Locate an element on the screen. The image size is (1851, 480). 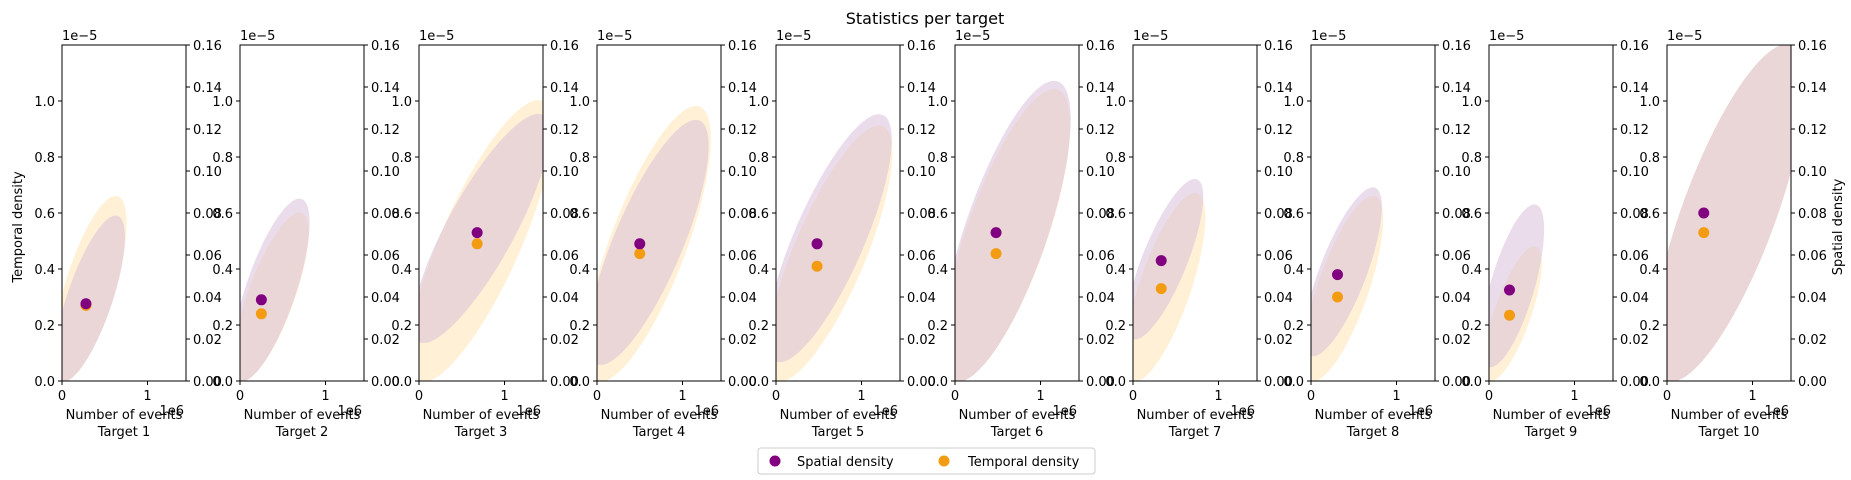
x-offset-label: 1e6 is located at coordinates (1420, 411).